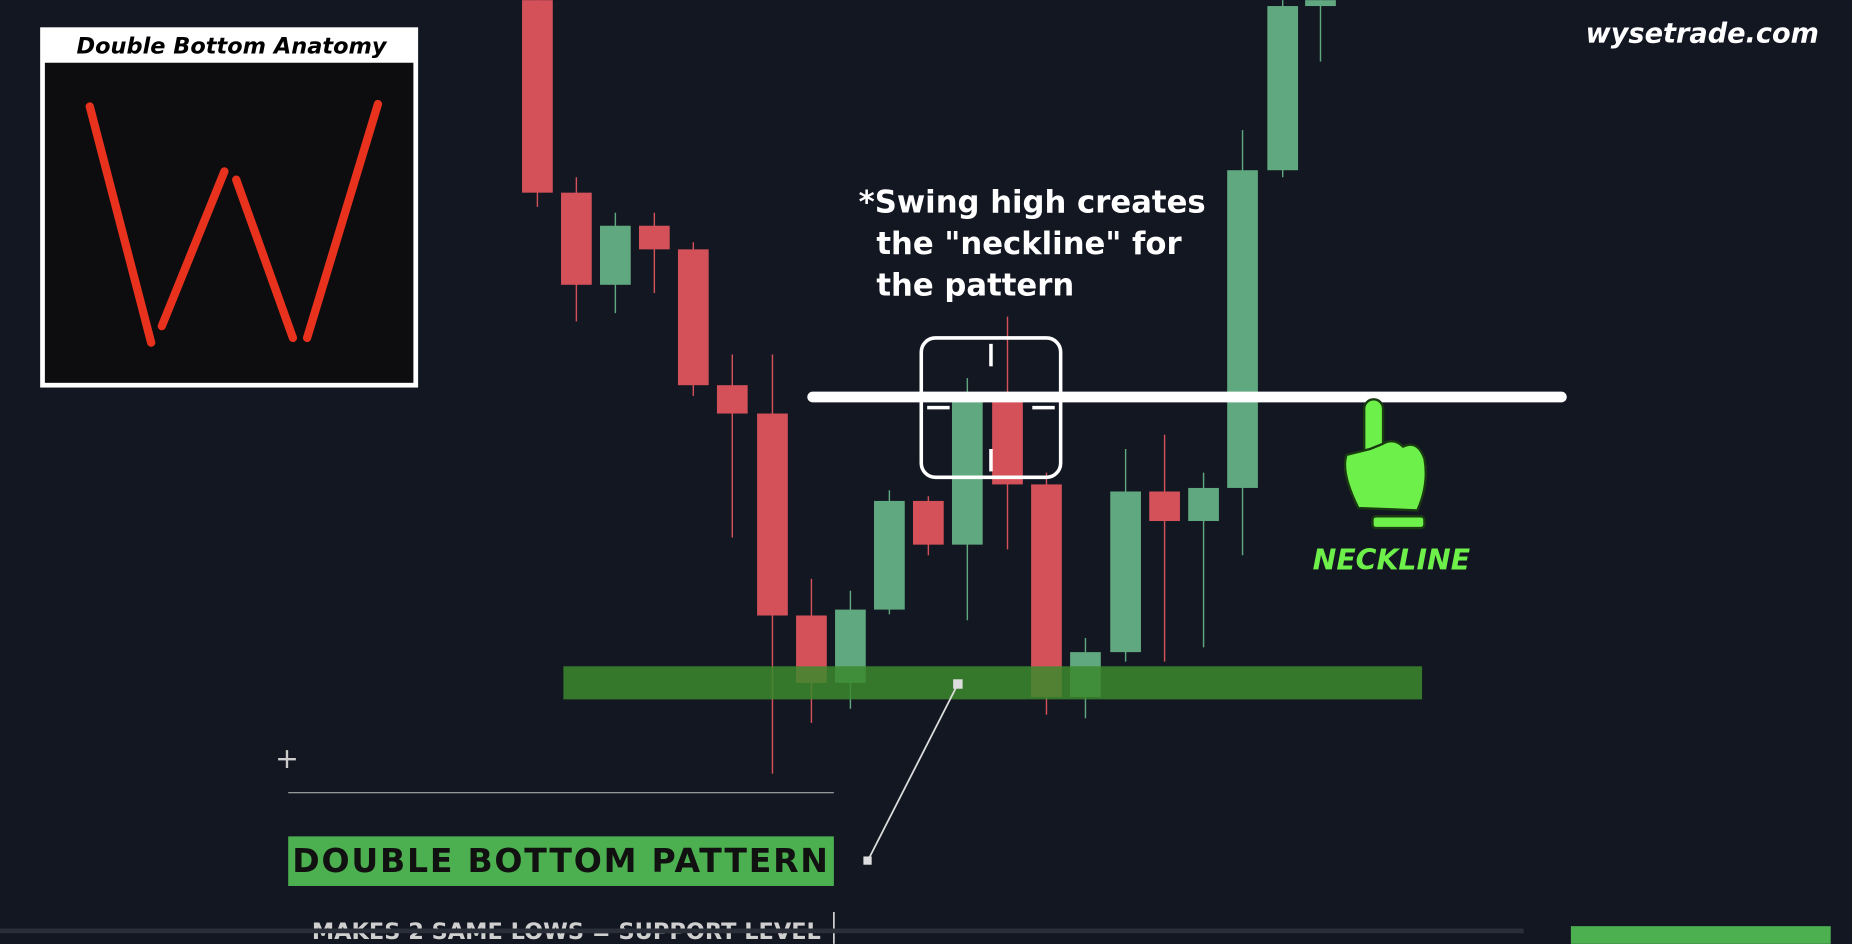  Describe the element at coordinates (762, 931) in the screenshot. I see `scrollbar` at that location.